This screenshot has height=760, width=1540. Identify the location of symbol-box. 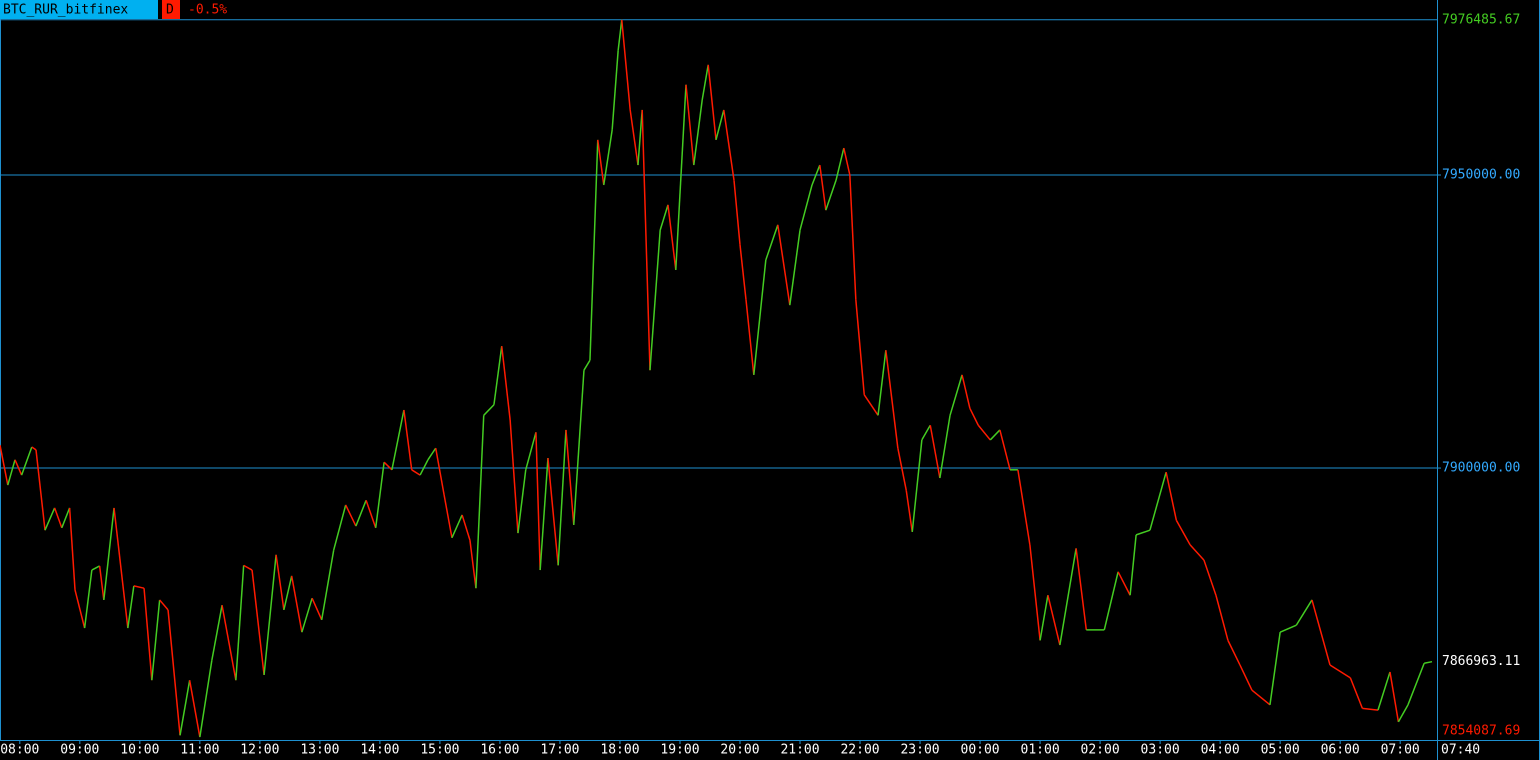
(79, 9).